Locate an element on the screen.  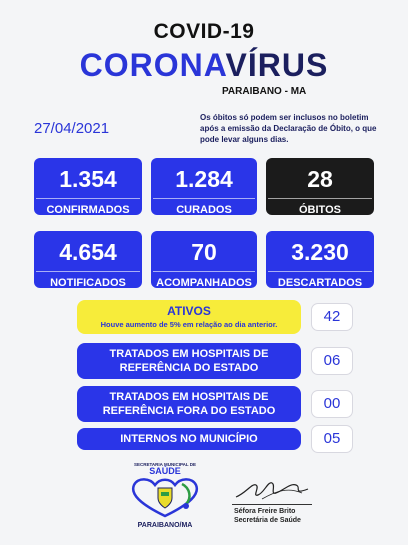
signer-name: Séfora Freire Brito is located at coordinates (265, 511).